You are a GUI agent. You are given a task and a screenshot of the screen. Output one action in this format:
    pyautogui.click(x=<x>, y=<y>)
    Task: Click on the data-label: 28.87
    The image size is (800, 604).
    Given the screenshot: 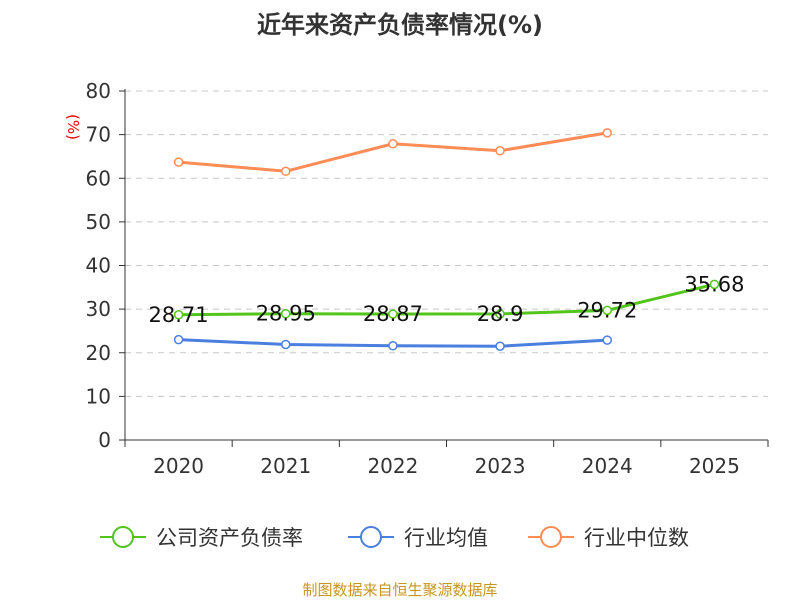 What is the action you would take?
    pyautogui.click(x=393, y=314)
    